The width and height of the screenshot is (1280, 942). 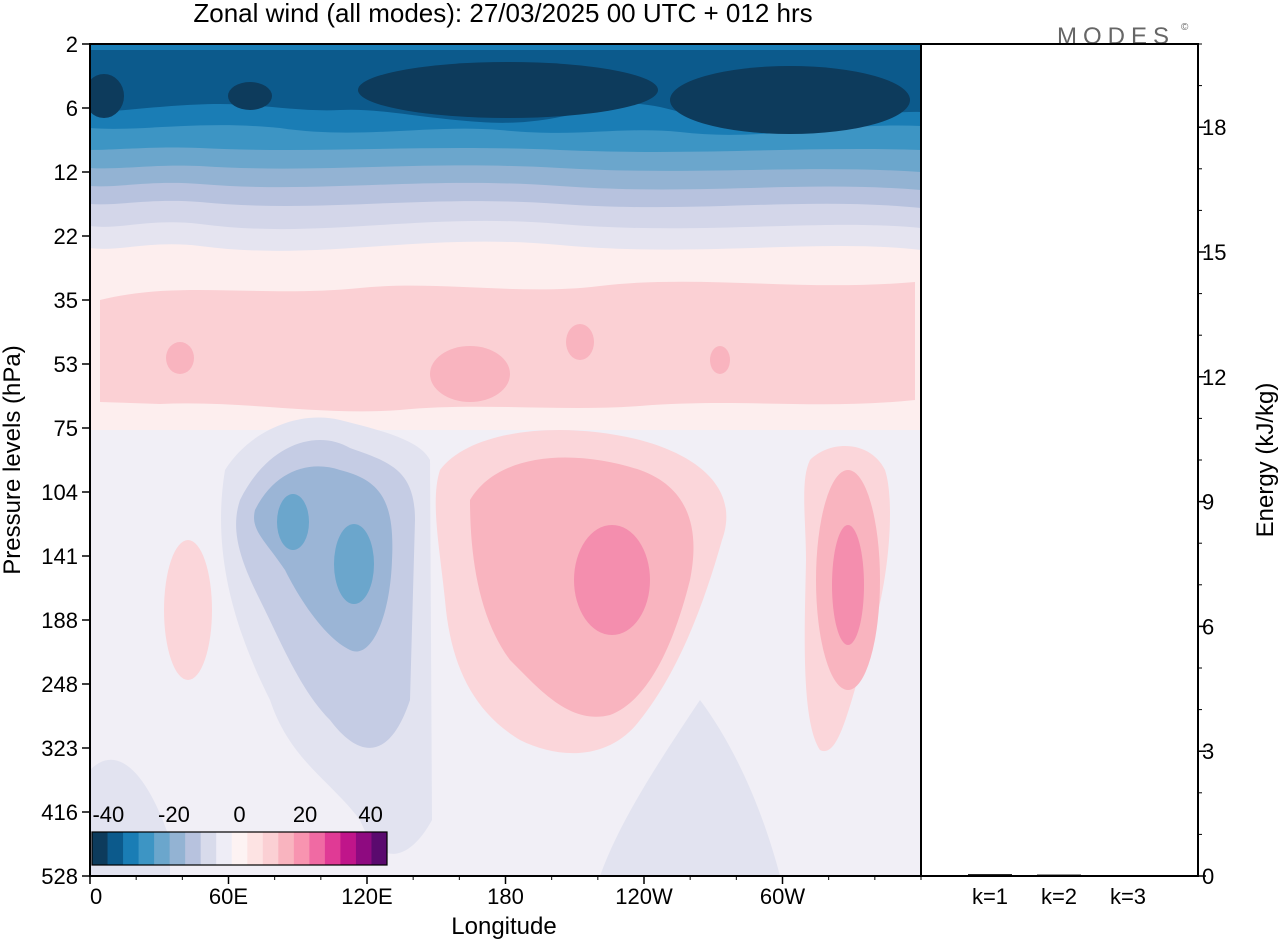 What do you see at coordinates (505, 896) in the screenshot?
I see `x-tick-label: 180` at bounding box center [505, 896].